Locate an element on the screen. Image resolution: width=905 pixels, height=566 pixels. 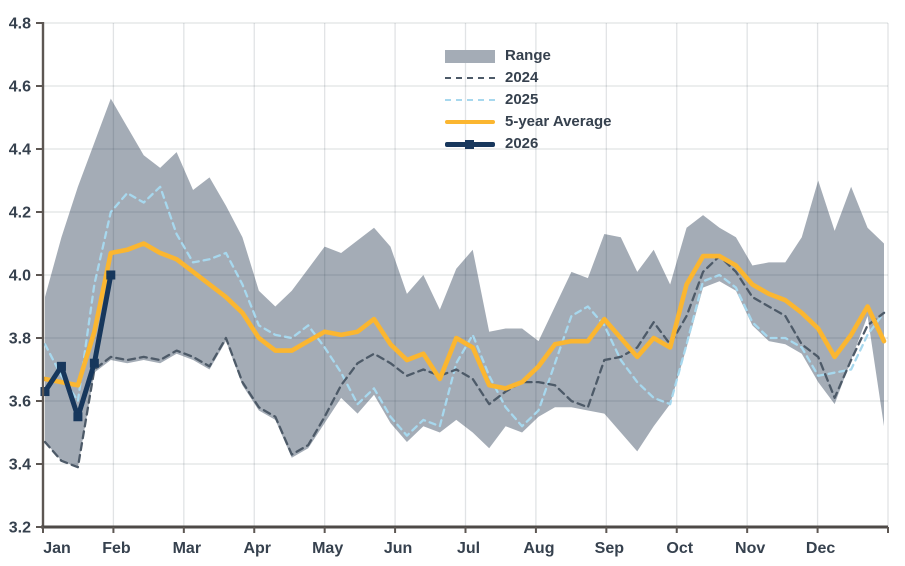
legend-item-5yr-average: 5-year Average is located at coordinates (528, 122).